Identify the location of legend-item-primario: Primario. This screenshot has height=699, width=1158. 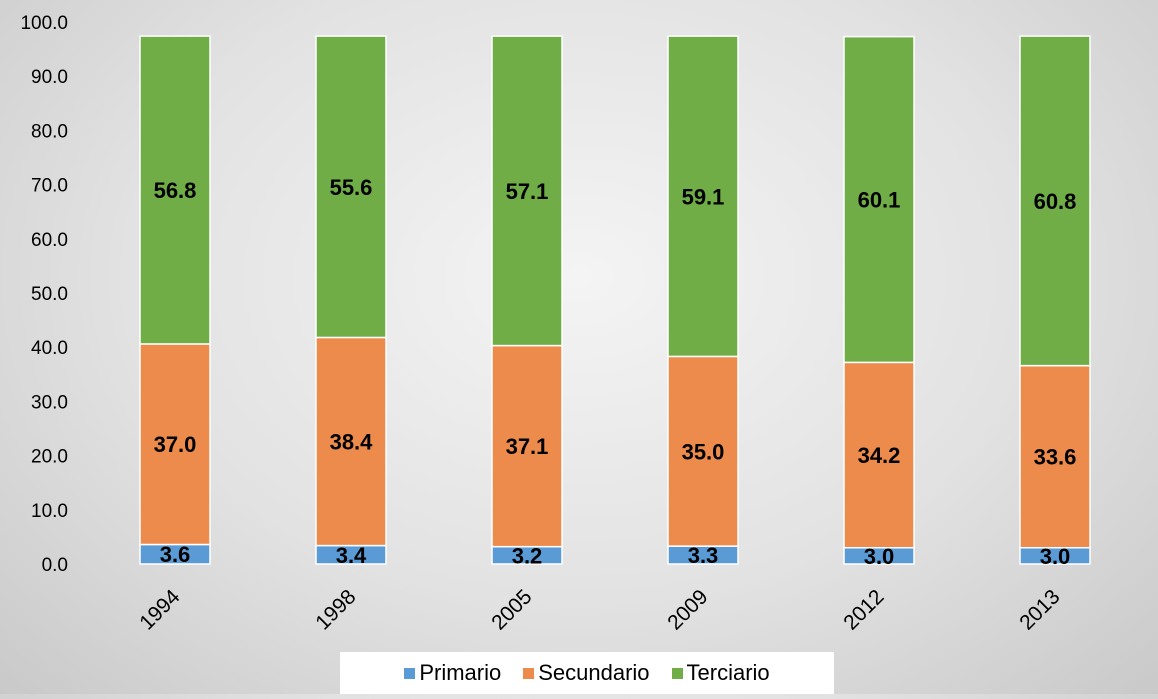
(452, 673).